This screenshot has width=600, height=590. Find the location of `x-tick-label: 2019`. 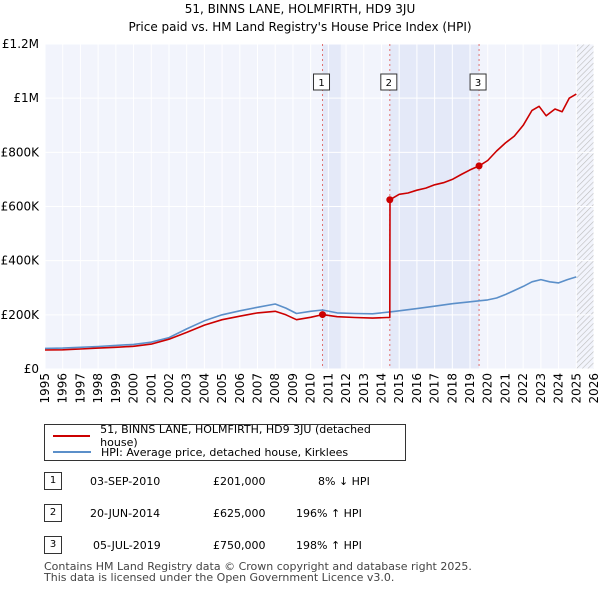

x-tick-label: 2019 is located at coordinates (470, 388).